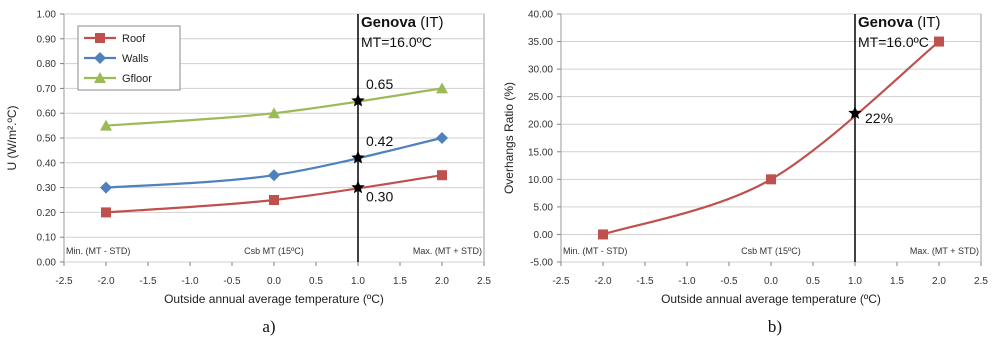 This screenshot has width=1000, height=343. Describe the element at coordinates (47, 89) in the screenshot. I see `y-tick-label: 0.70` at that location.